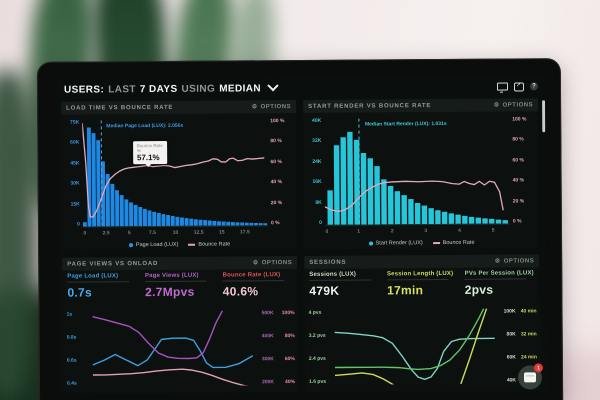  What do you see at coordinates (499, 283) in the screenshot?
I see `metric-pvs-per-session: PVs Per Session (LUX) 2pvs` at bounding box center [499, 283].